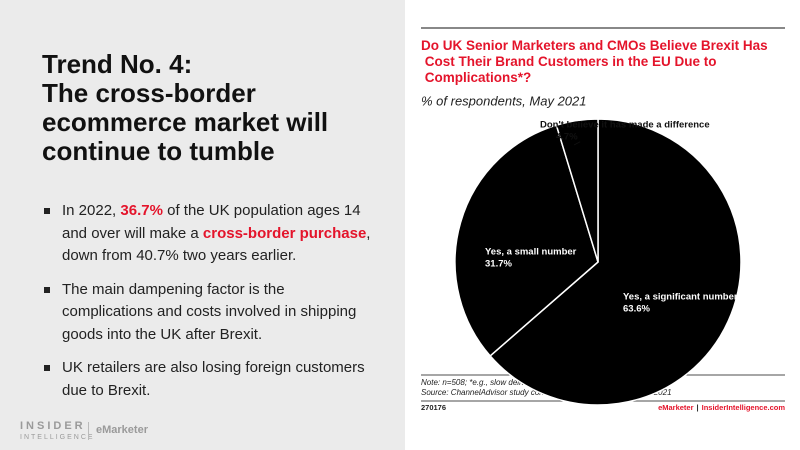 The image size is (800, 450). I want to click on slice-value: 4.7%, so click(567, 137).